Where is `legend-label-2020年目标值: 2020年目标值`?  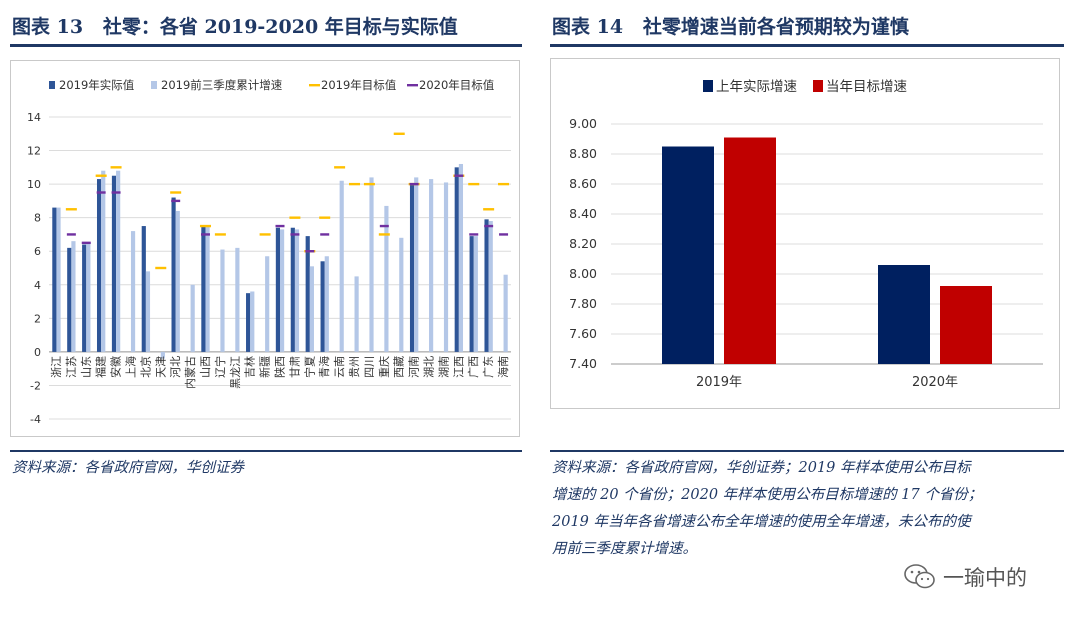 legend-label-2020年目标值: 2020年目标值 is located at coordinates (457, 85).